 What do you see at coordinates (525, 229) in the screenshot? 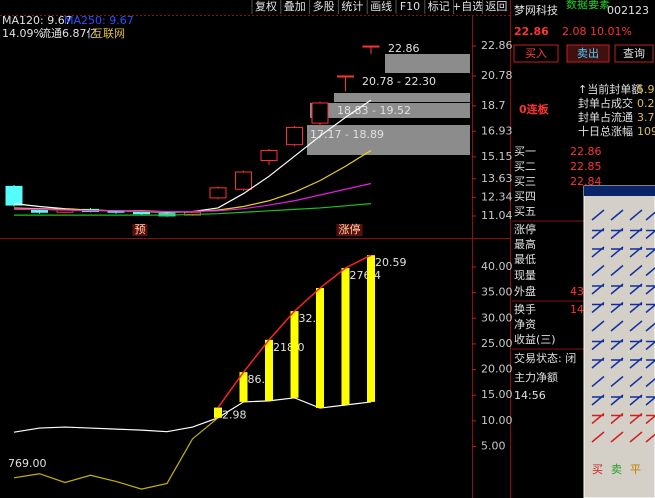
I see `book-label: 涨停` at bounding box center [525, 229].